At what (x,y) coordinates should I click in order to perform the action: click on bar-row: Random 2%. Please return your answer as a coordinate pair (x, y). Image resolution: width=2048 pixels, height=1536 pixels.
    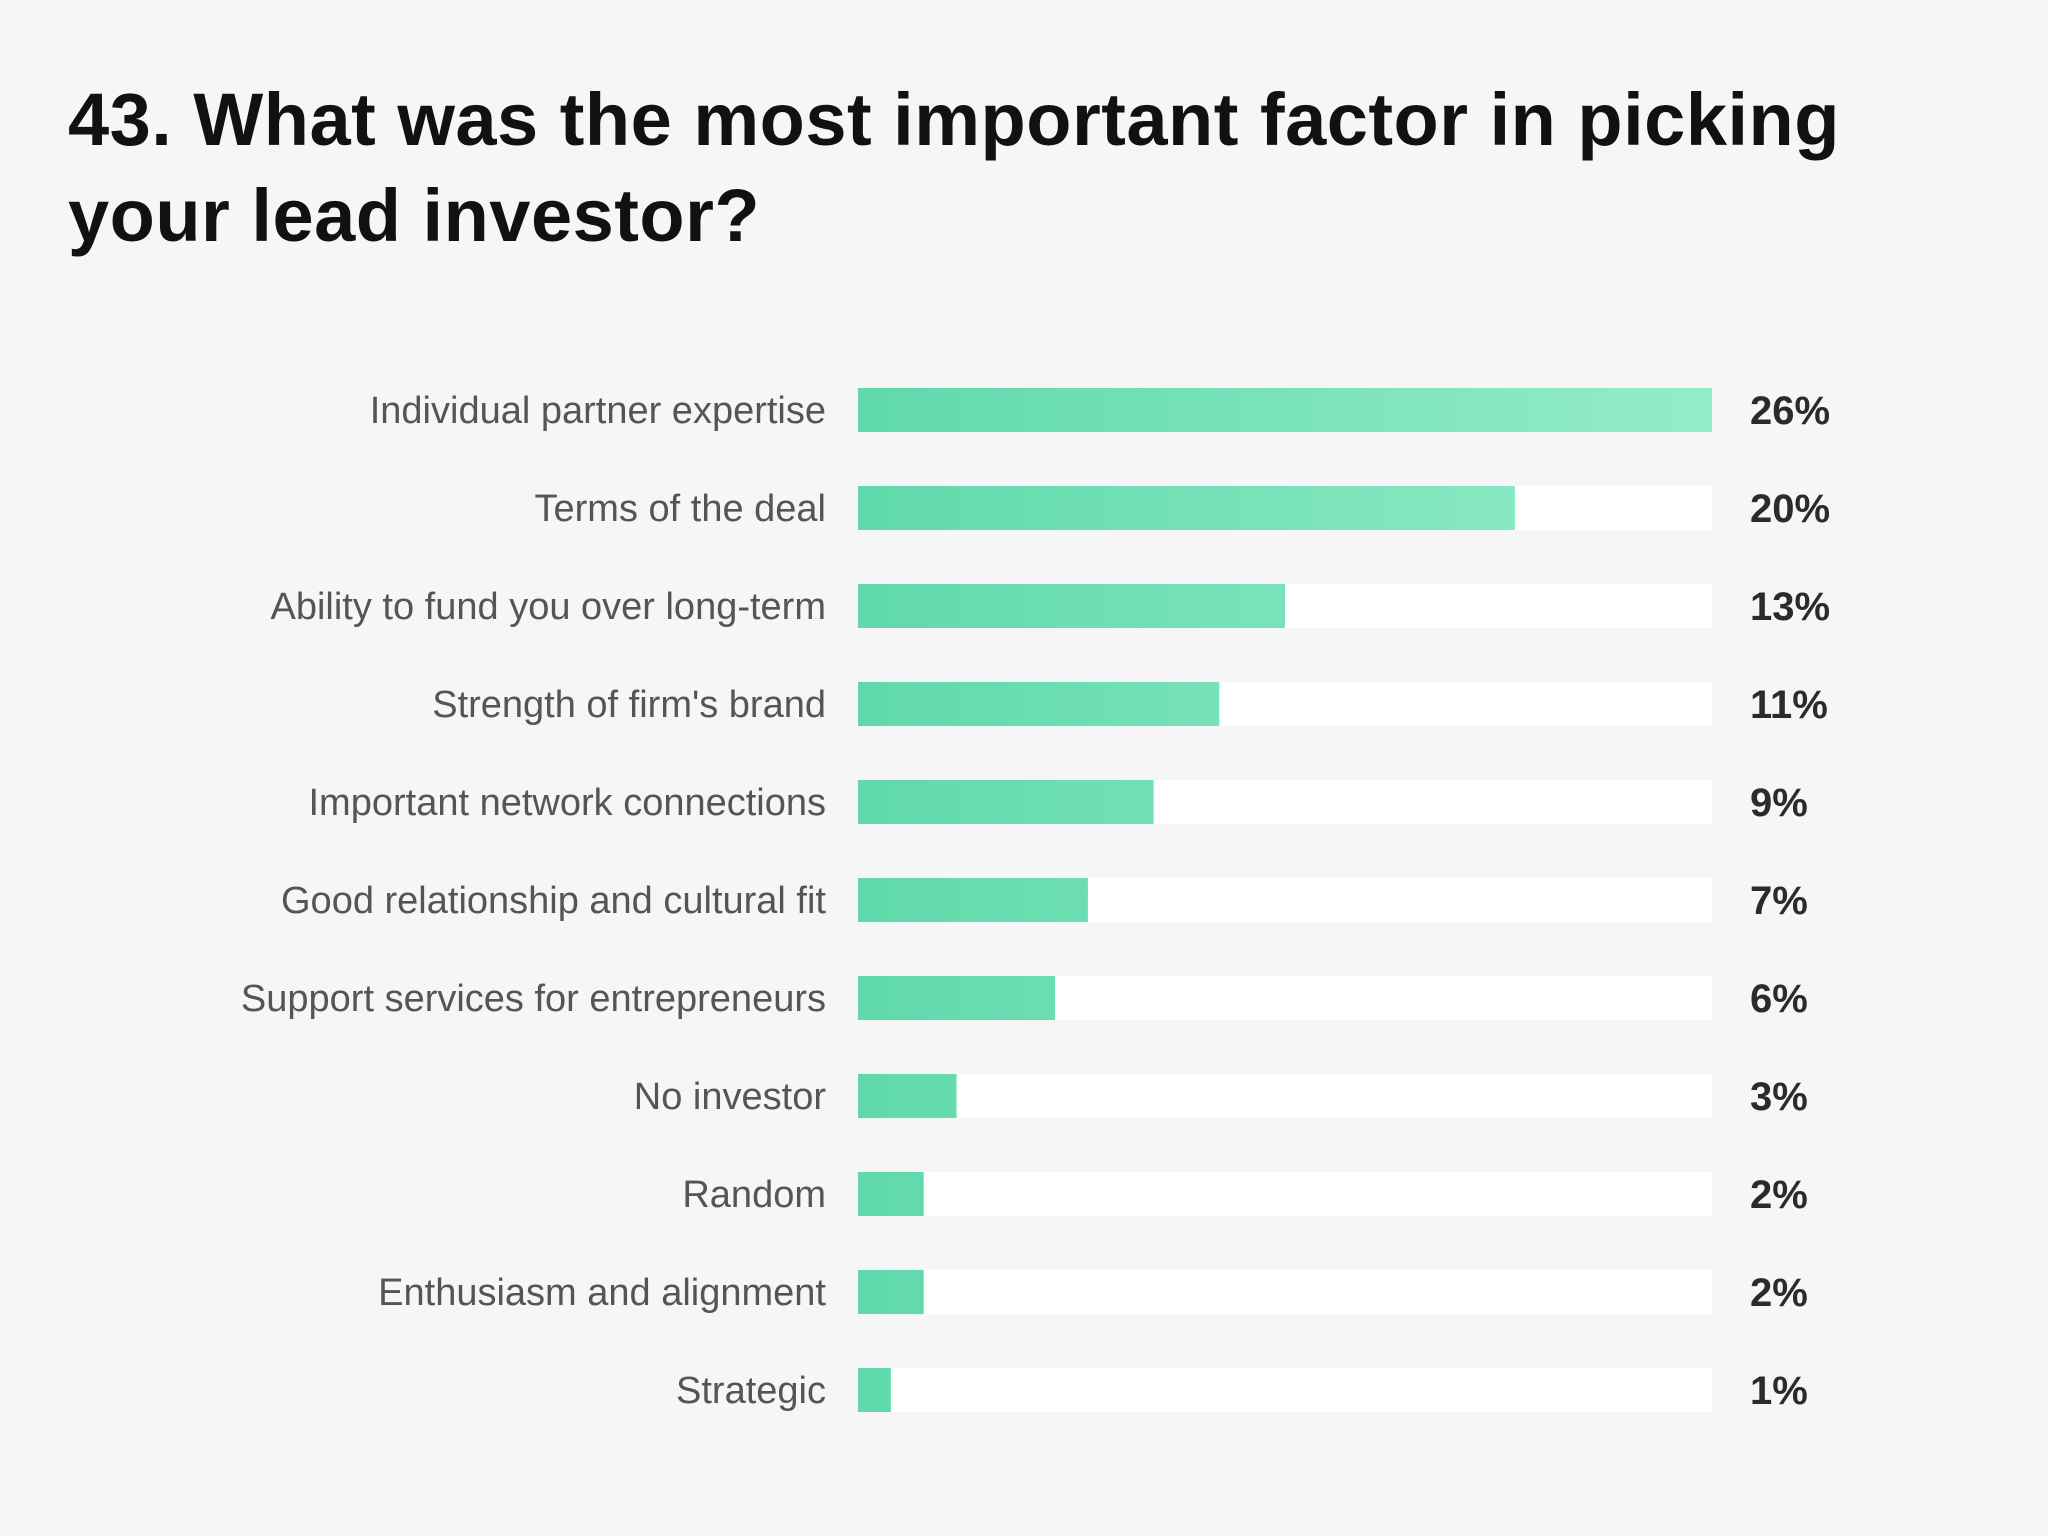
    Looking at the image, I should click on (1245, 1194).